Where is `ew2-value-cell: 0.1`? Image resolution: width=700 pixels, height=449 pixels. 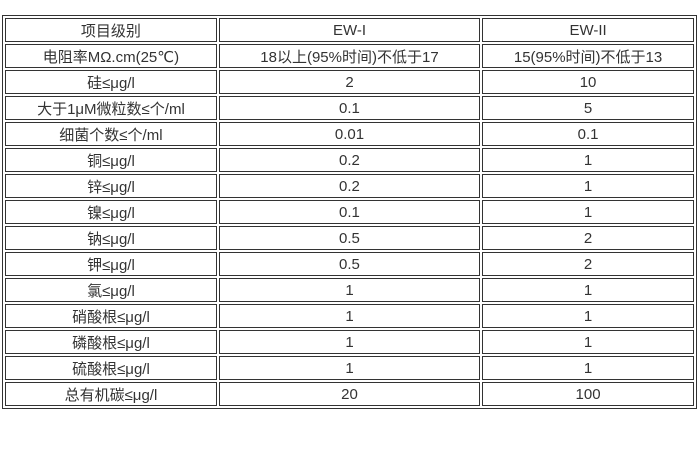 ew2-value-cell: 0.1 is located at coordinates (588, 134).